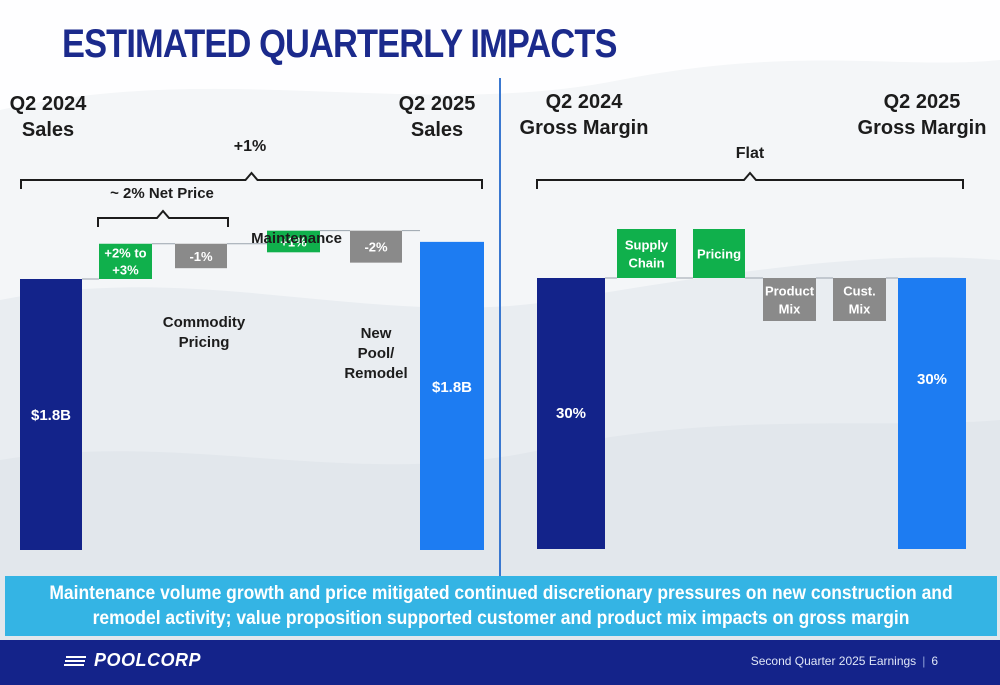  I want to click on sales-caption-4: New Pool/Remodel, so click(375, 353).